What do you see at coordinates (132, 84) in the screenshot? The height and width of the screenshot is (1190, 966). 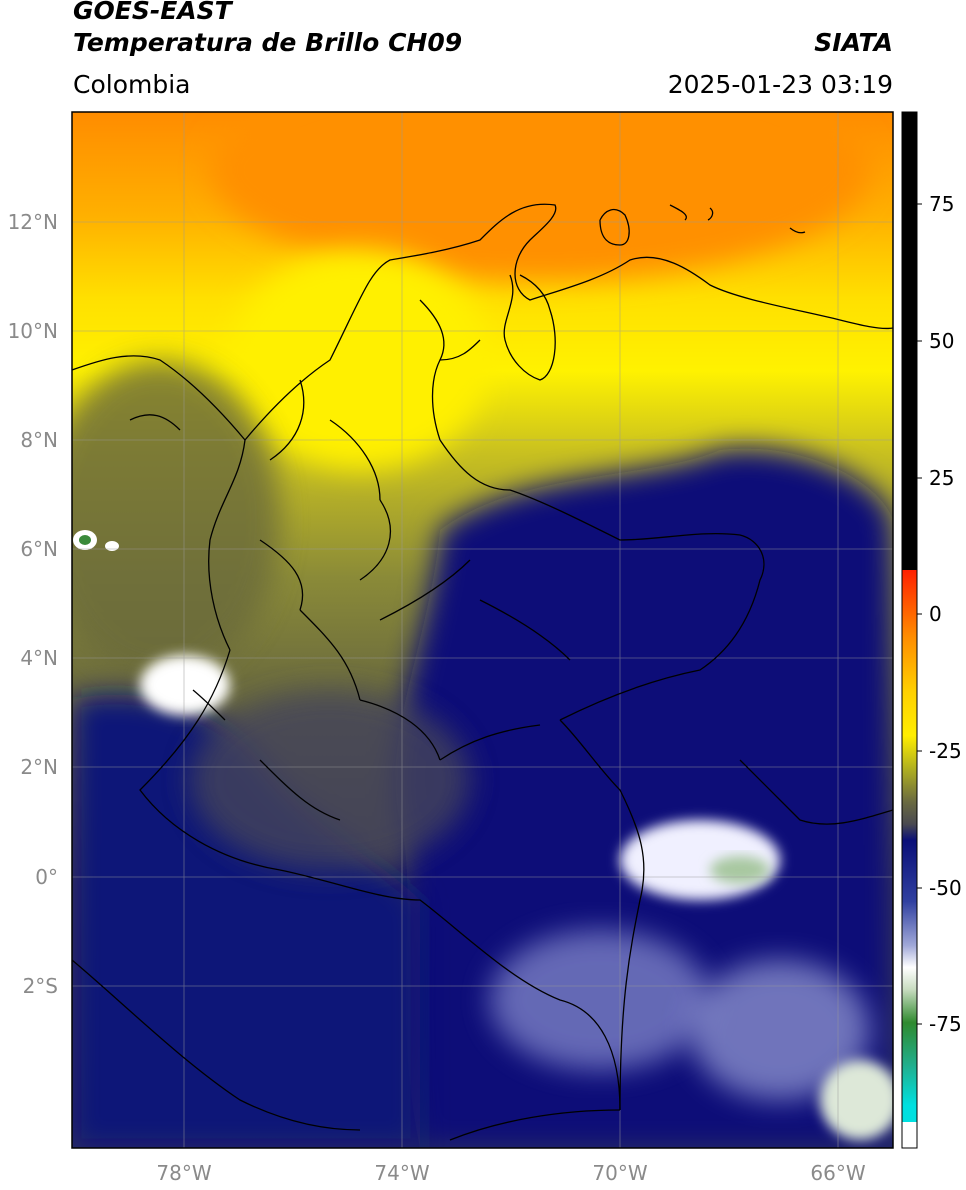 I see `region-label: Colombia` at bounding box center [132, 84].